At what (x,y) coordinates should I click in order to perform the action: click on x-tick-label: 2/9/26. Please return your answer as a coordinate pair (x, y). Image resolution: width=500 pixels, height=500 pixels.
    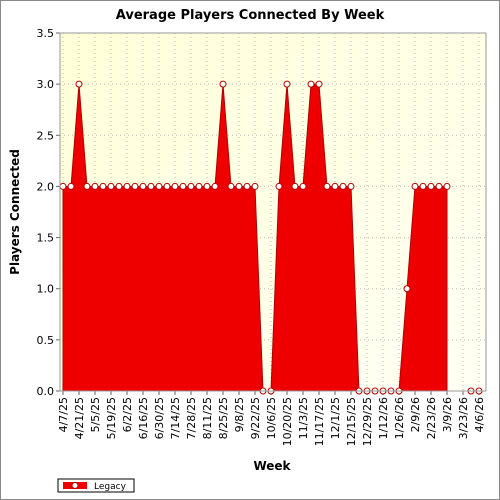
    Looking at the image, I should click on (415, 414).